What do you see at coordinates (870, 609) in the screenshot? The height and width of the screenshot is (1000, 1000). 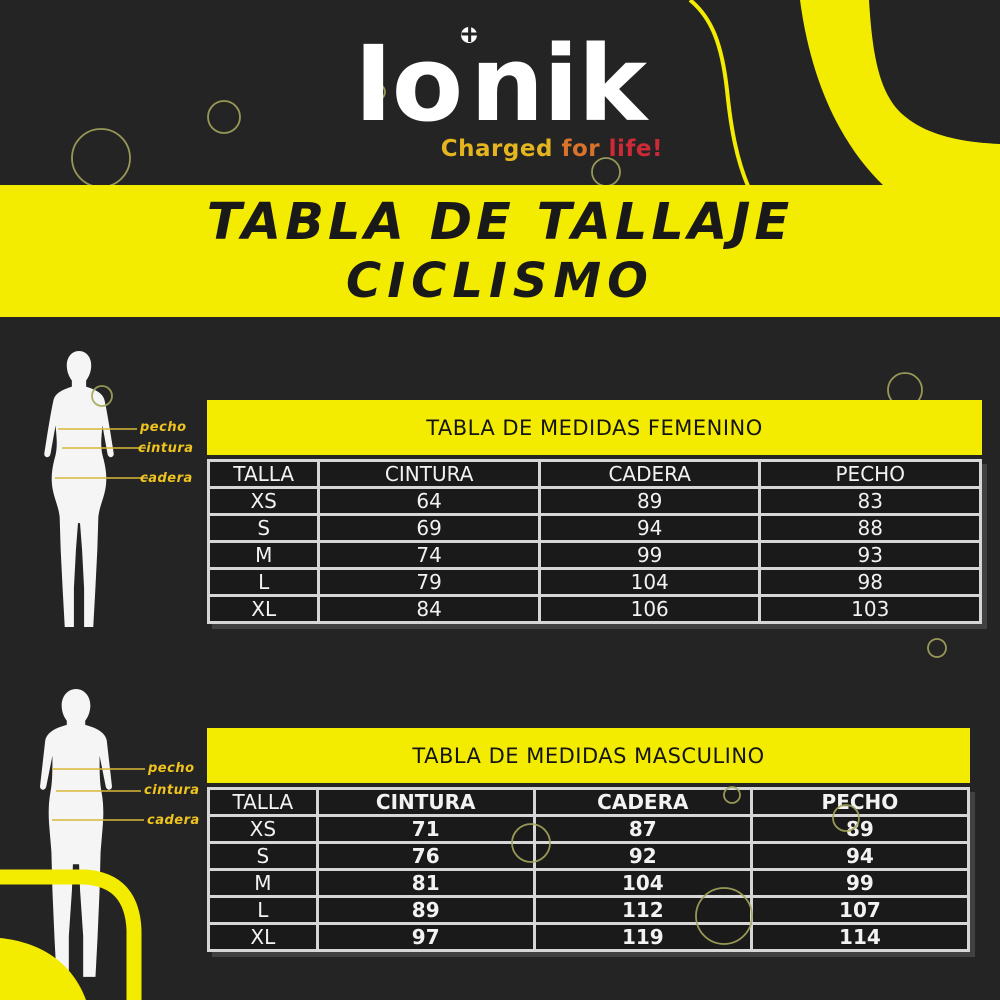 I see `table-cell: 103` at bounding box center [870, 609].